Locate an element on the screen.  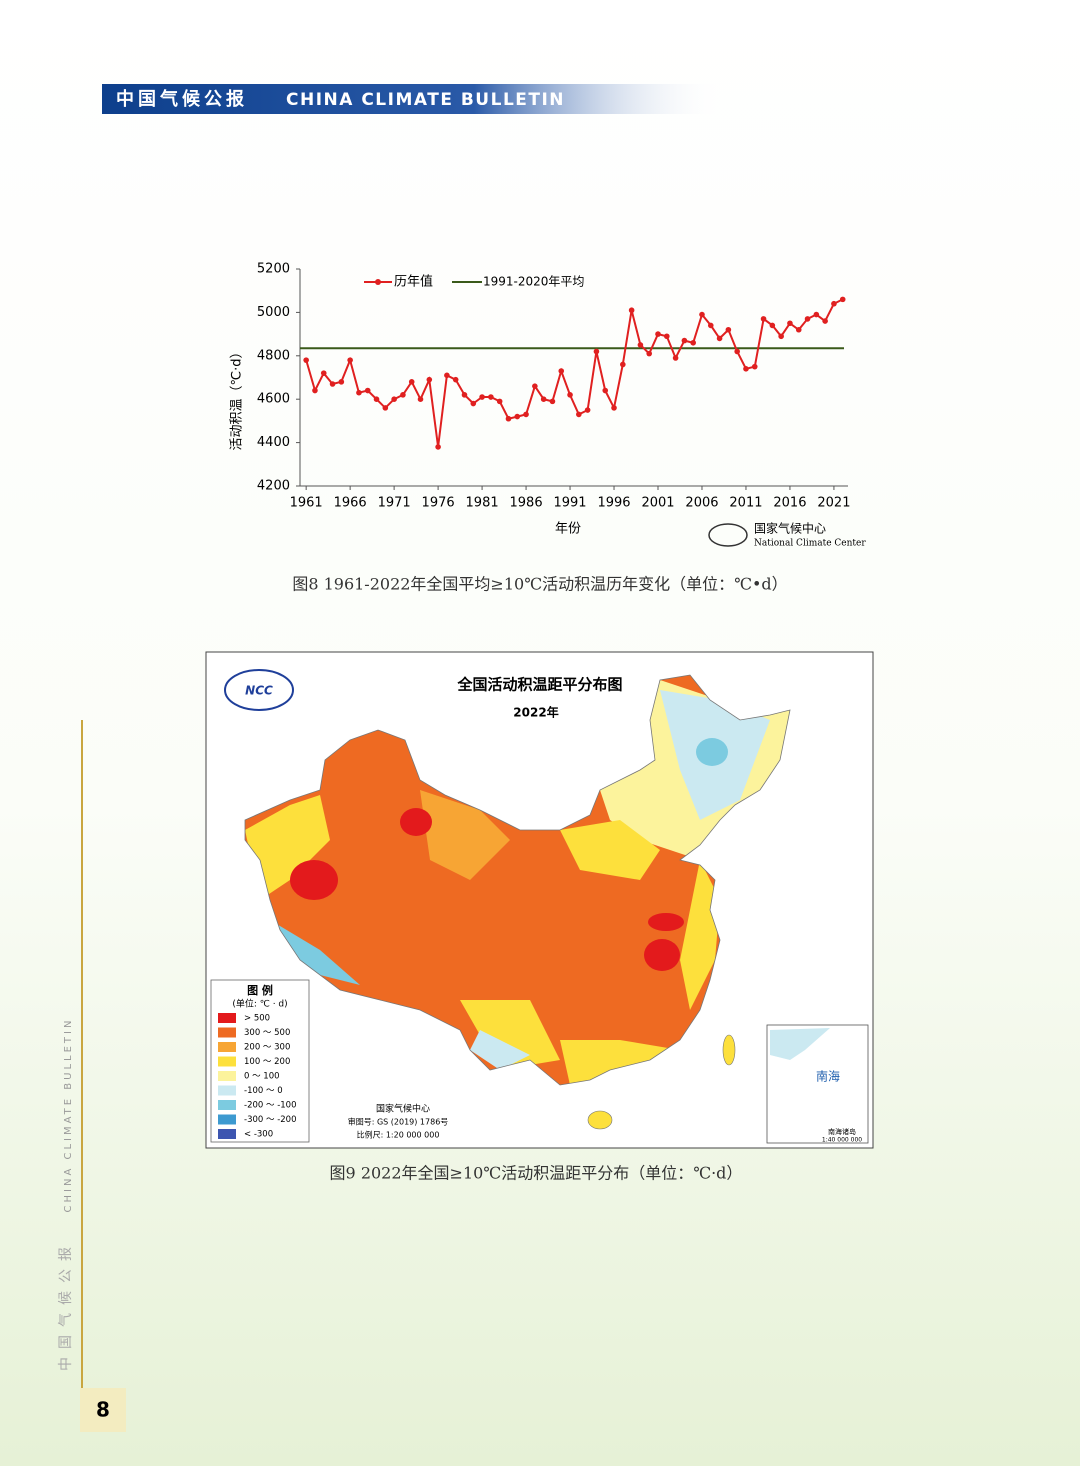
x-tick-label: 2001 is located at coordinates (657, 503).